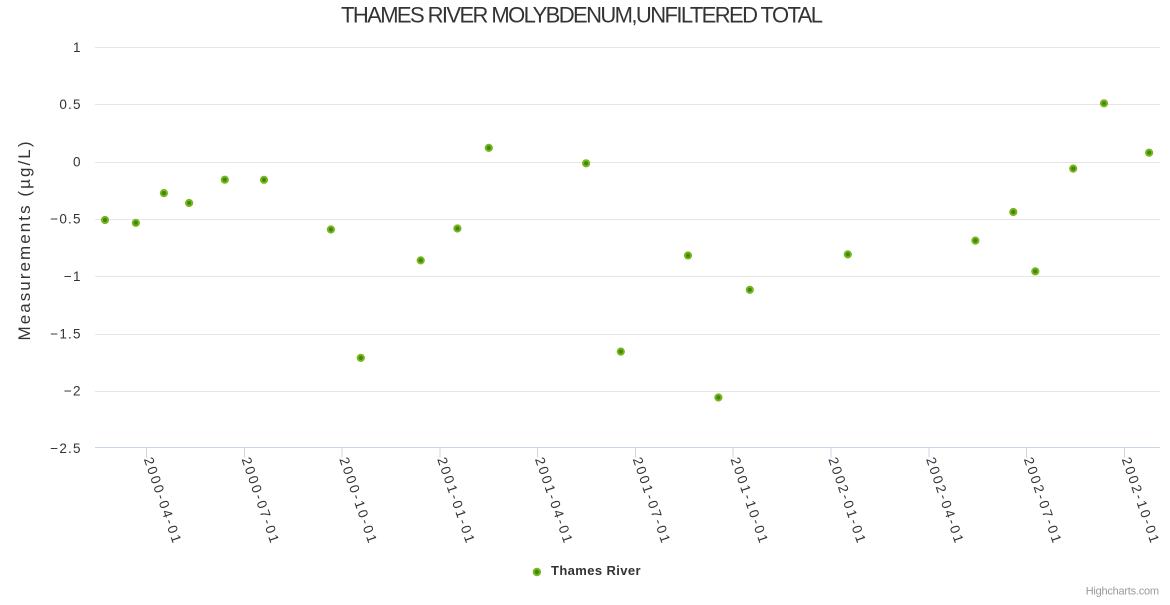 The image size is (1170, 605). What do you see at coordinates (65, 333) in the screenshot?
I see `svg-text: −1.5` at bounding box center [65, 333].